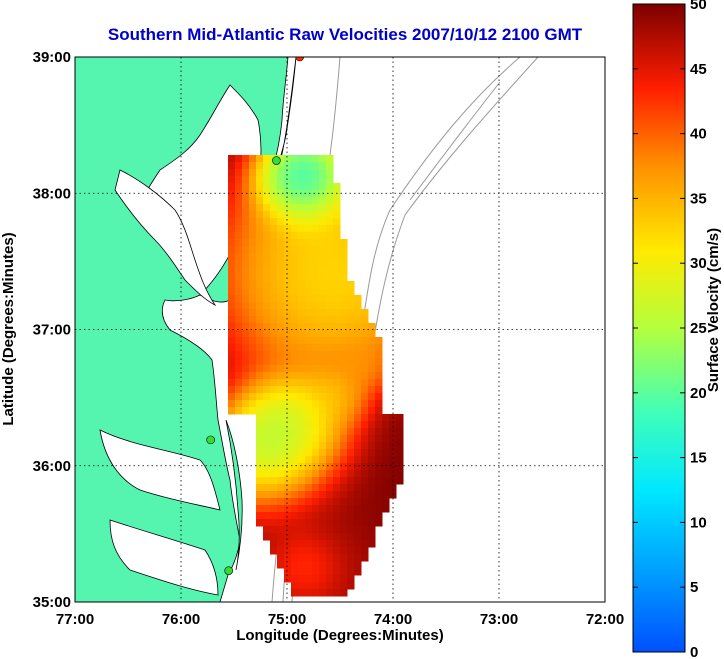  What do you see at coordinates (698, 69) in the screenshot?
I see `colorbar-tick-label: 45` at bounding box center [698, 69].